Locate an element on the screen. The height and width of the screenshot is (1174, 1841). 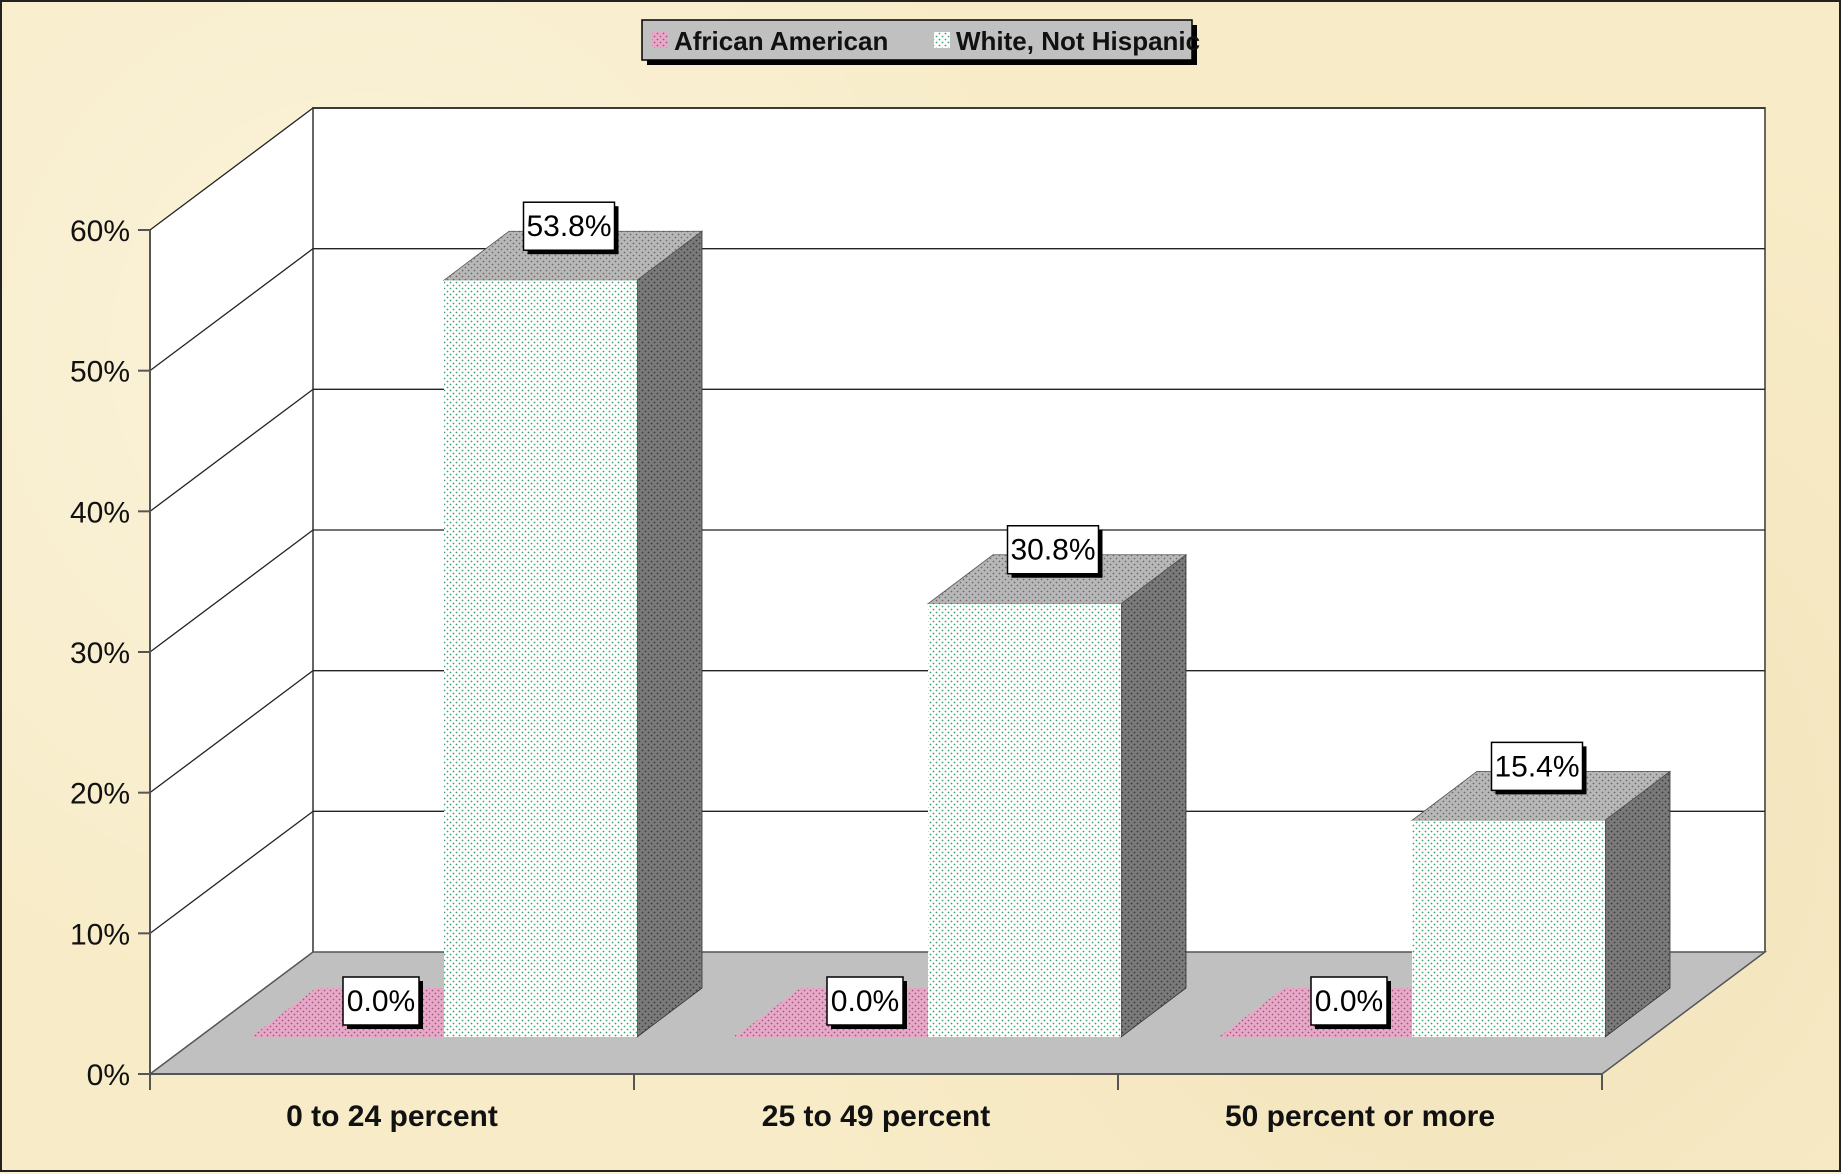
y-tick-label: 0% is located at coordinates (108, 1075).